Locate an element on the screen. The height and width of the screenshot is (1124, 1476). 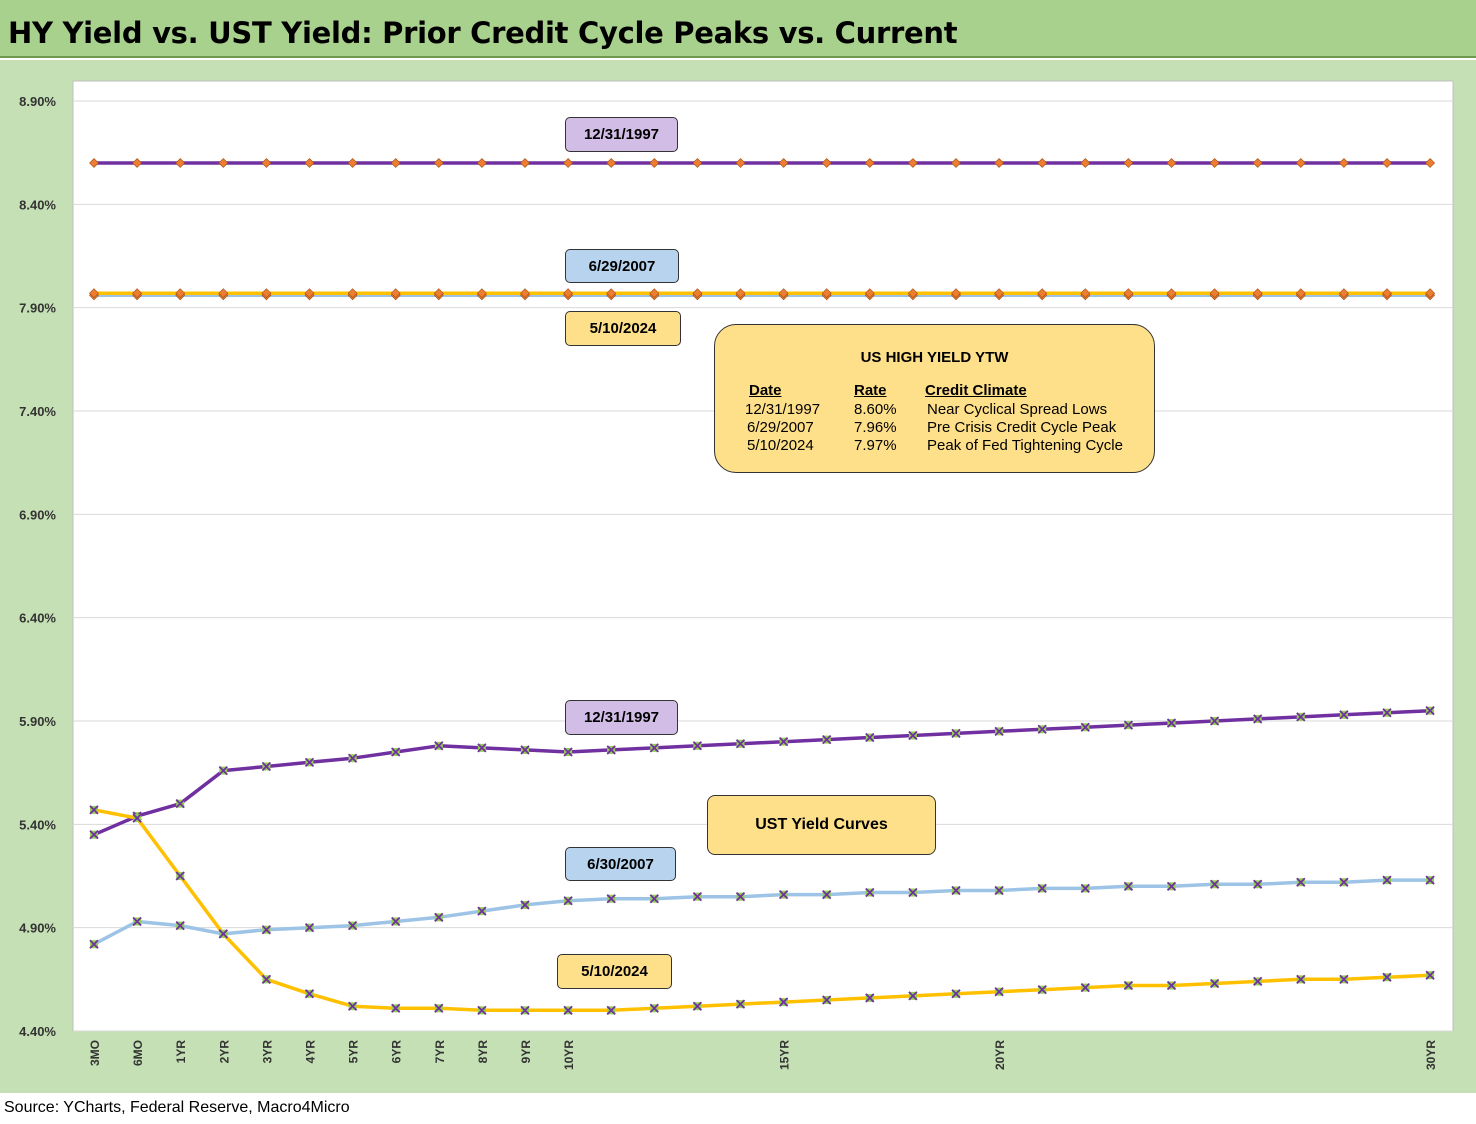
legend-row-date: 6/29/2007 is located at coordinates (780, 427).